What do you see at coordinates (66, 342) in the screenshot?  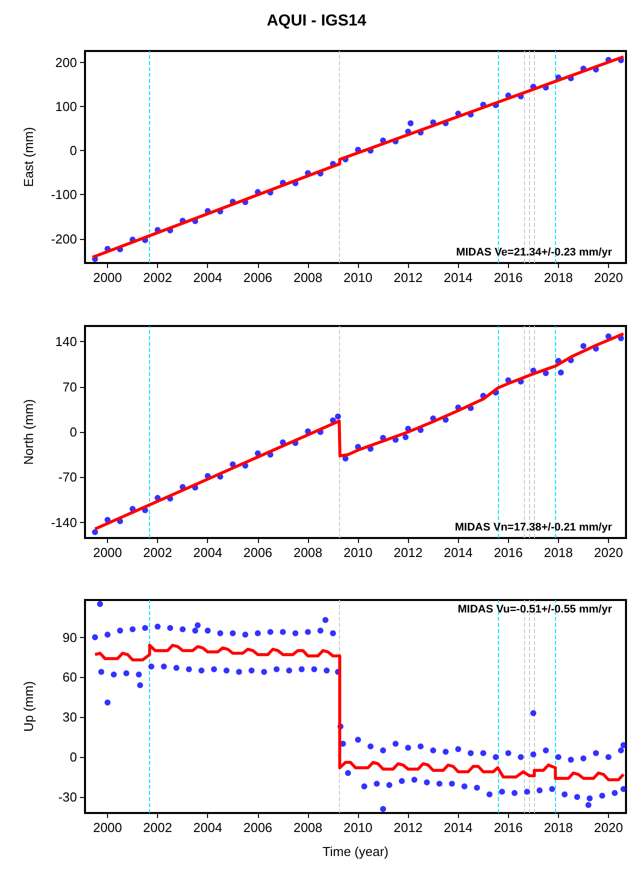 I see `y-tick-label: 140` at bounding box center [66, 342].